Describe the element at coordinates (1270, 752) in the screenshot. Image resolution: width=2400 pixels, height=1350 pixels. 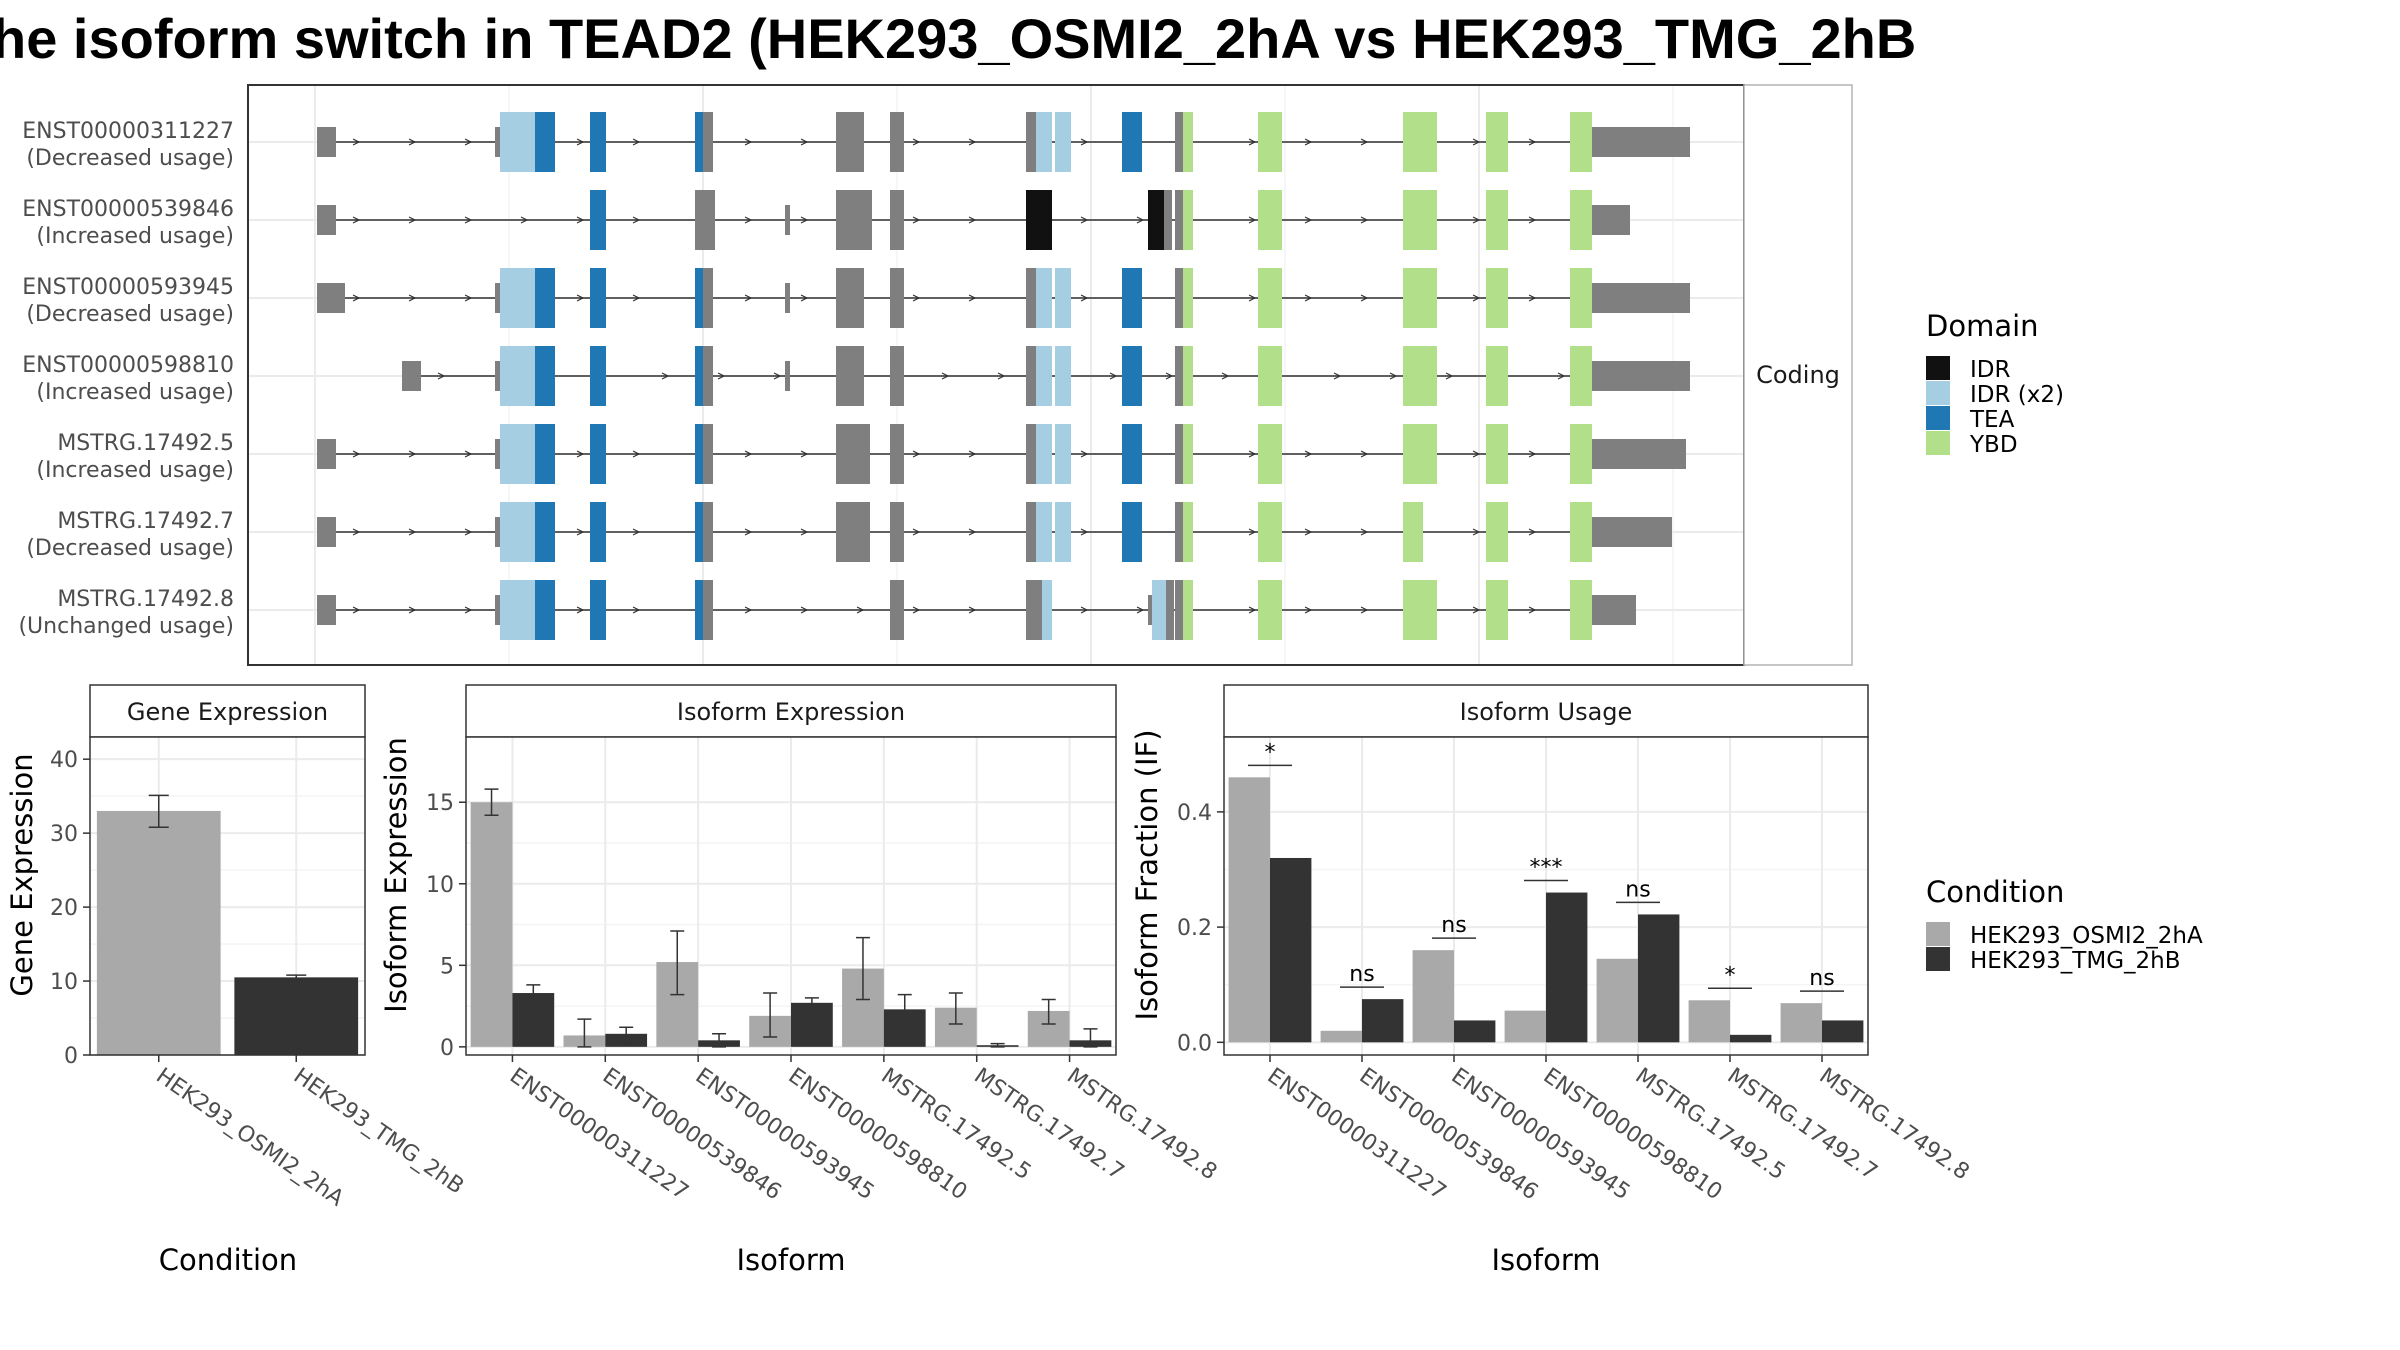
I see `significance-label: *` at that location.